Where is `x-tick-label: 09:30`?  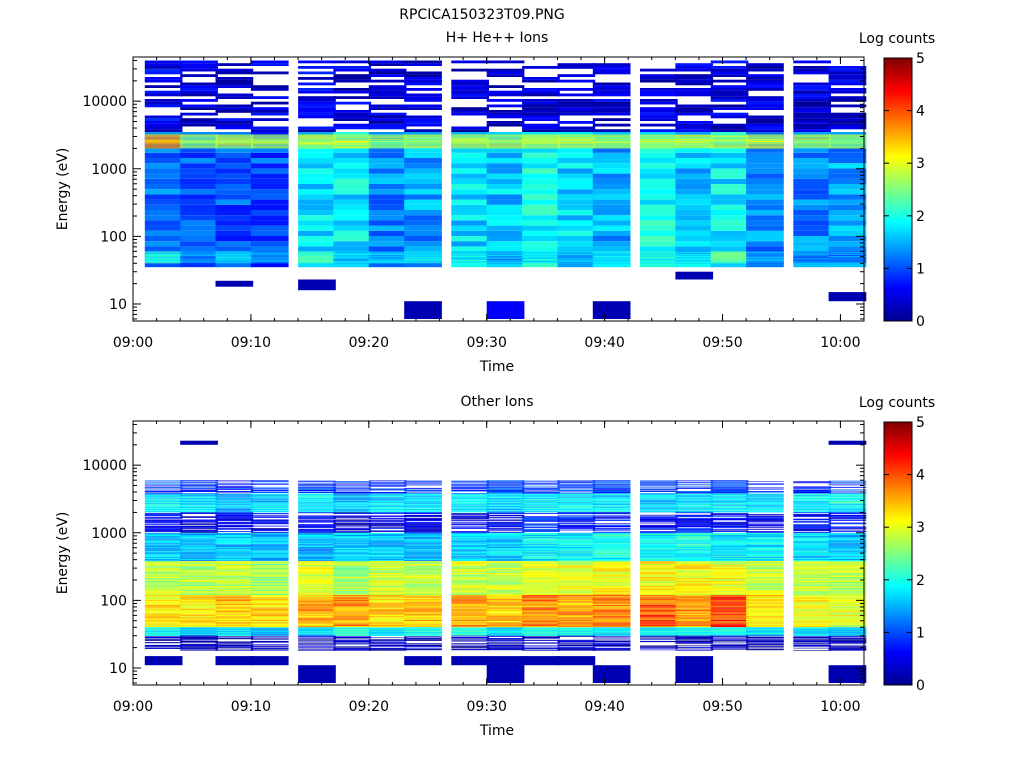 x-tick-label: 09:30 is located at coordinates (487, 343).